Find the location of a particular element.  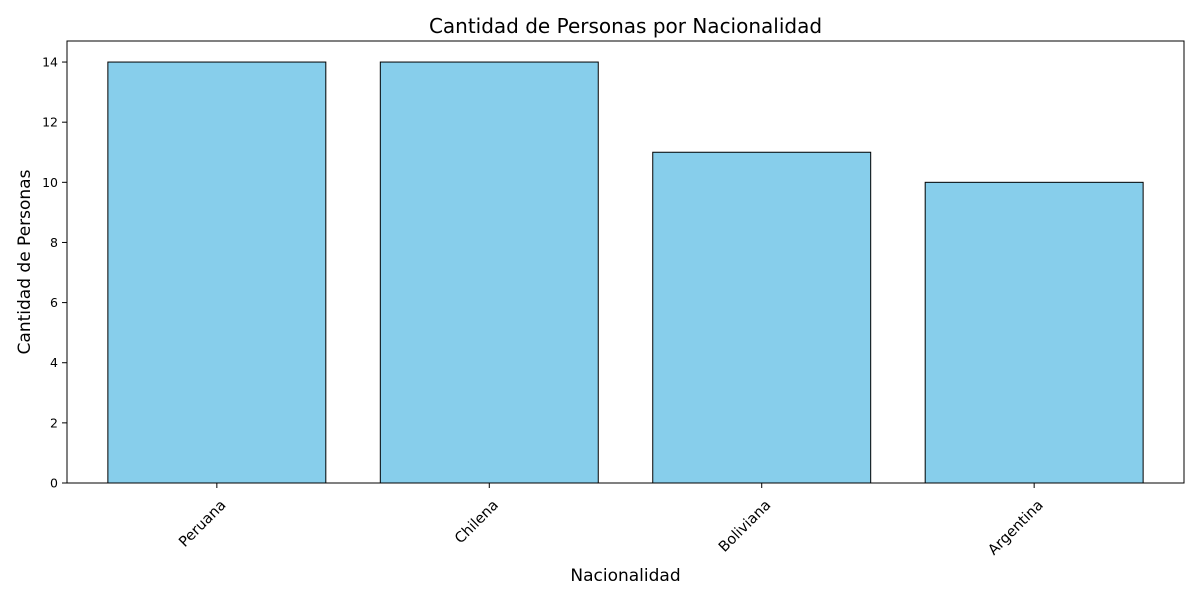

x-axis: Peruana Chilena Boliviana Argentina is located at coordinates (611, 521).